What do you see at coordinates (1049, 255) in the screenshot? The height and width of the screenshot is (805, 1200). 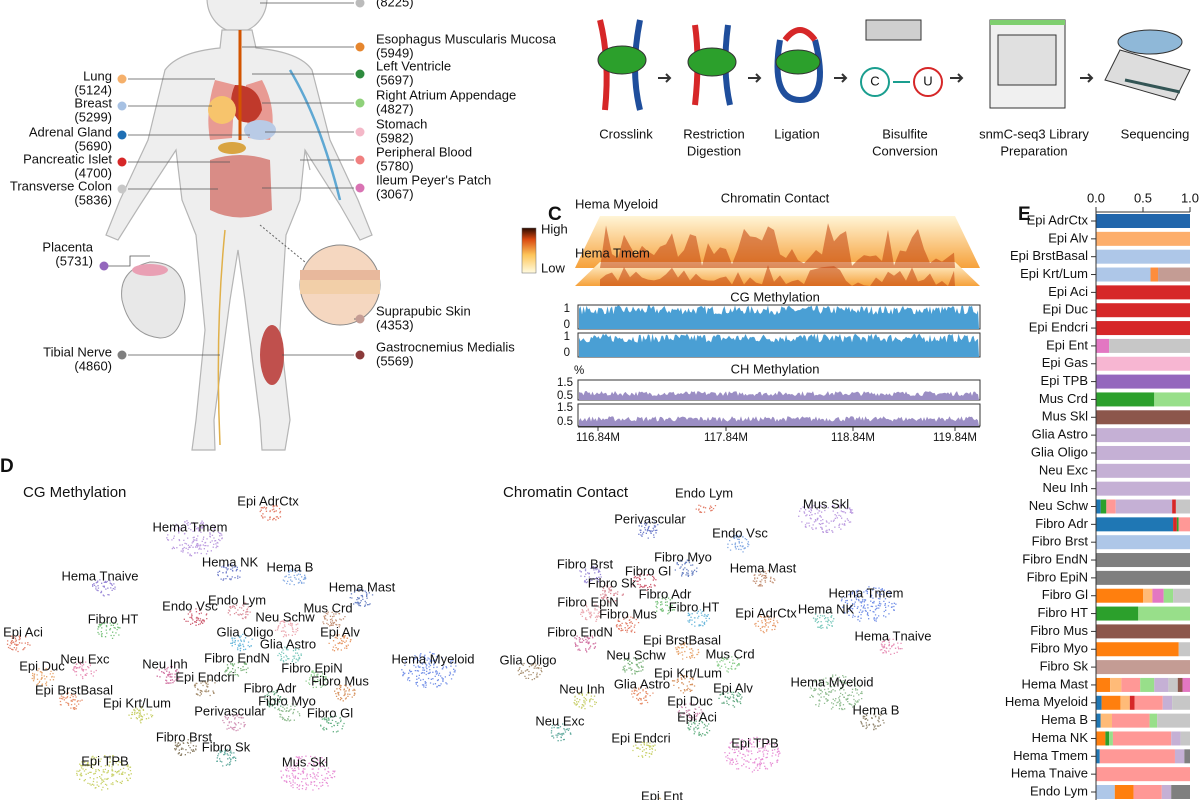 I see `row-label: Epi BrstBasal` at bounding box center [1049, 255].